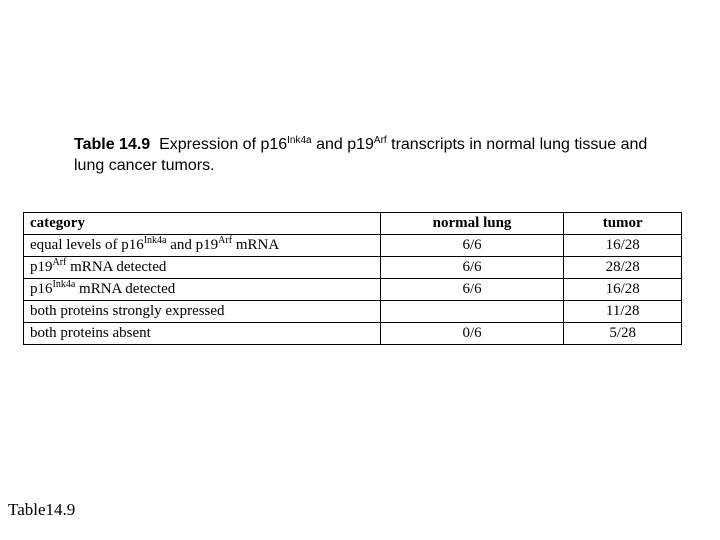 Image resolution: width=720 pixels, height=540 pixels. What do you see at coordinates (622, 311) in the screenshot?
I see `cell-tumor: 11/28` at bounding box center [622, 311].